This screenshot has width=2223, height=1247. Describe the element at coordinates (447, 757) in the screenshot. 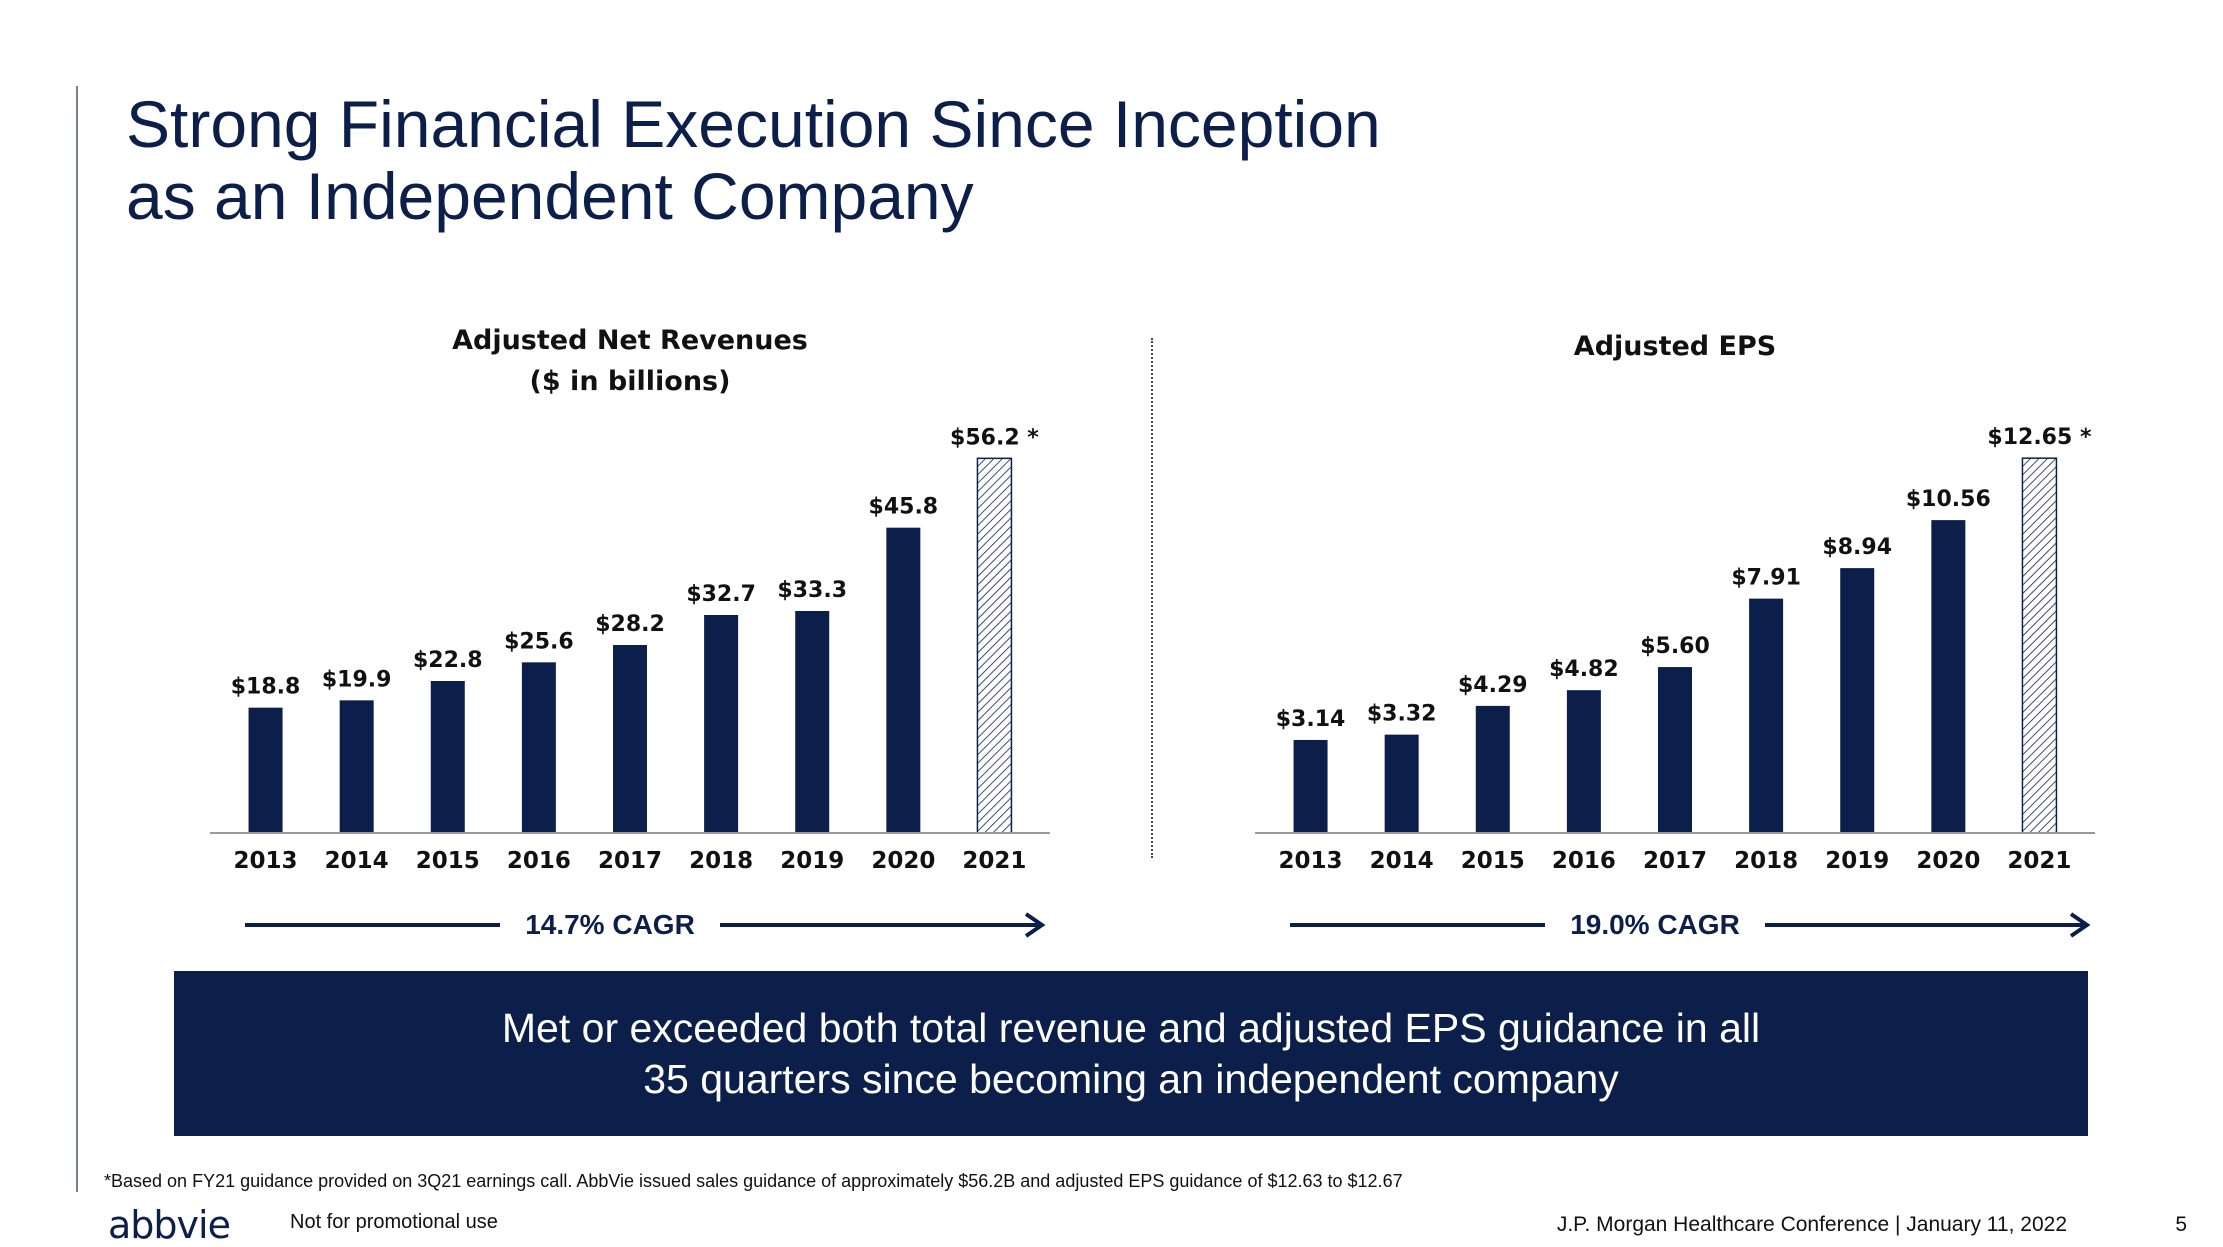

I see `revenue-bar-2015` at that location.